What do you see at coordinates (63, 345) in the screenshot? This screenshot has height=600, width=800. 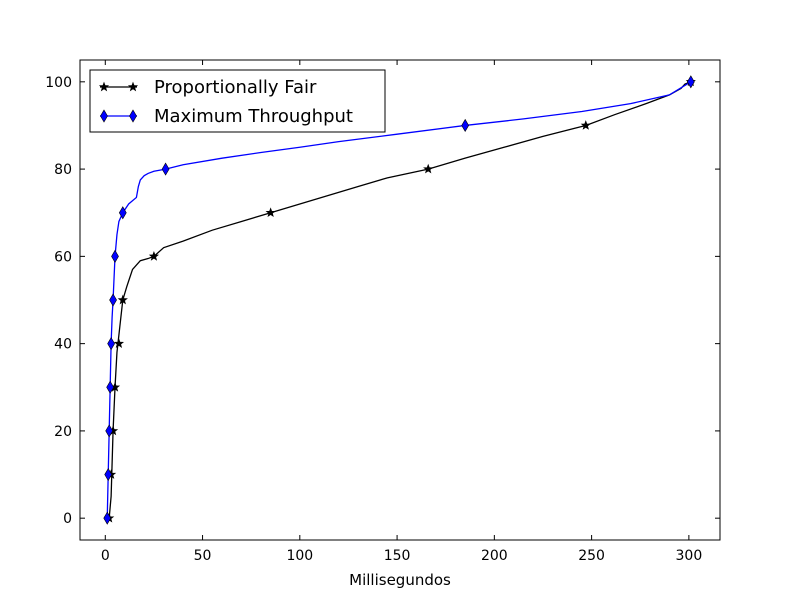 I see `y-tick-label: 40` at bounding box center [63, 345].